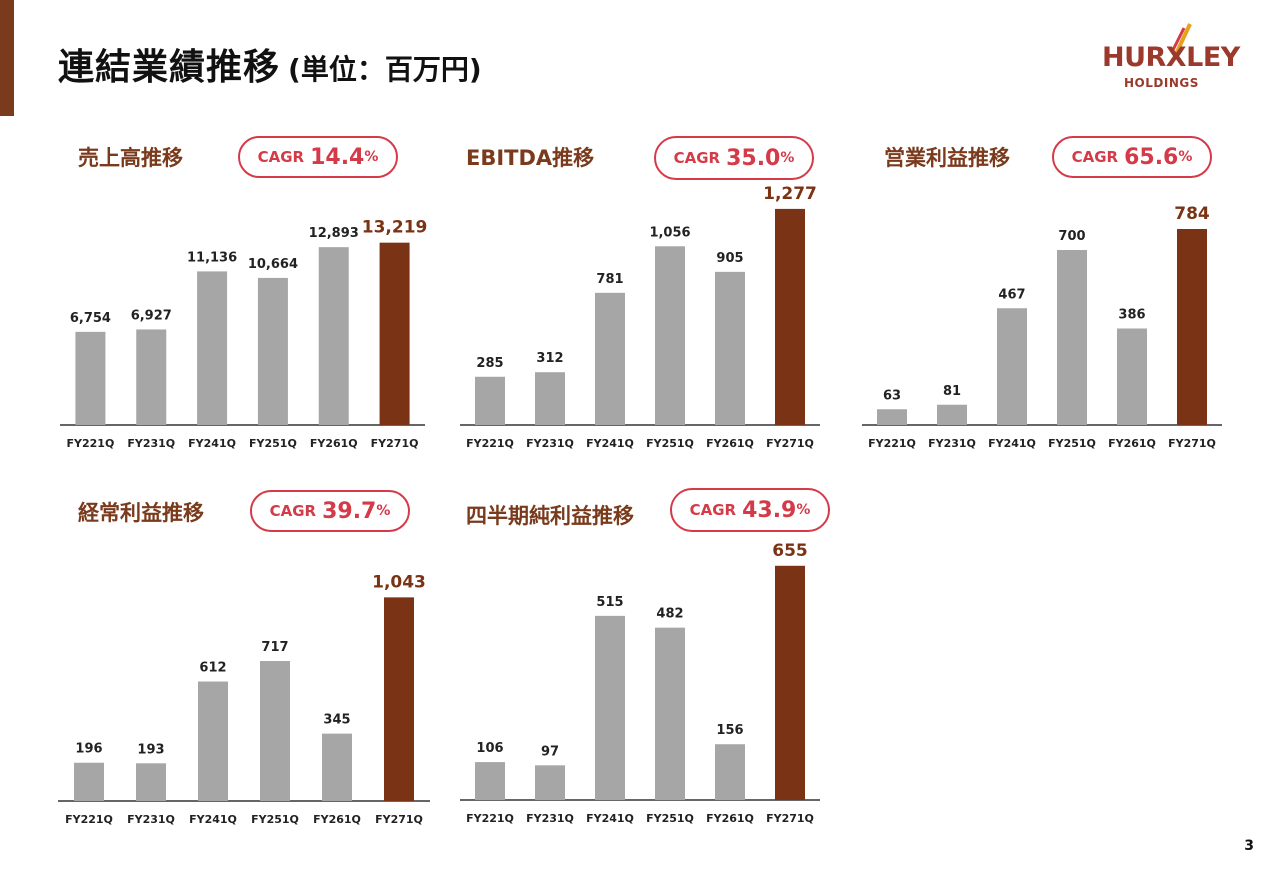  What do you see at coordinates (892, 395) in the screenshot?
I see `data-label-FY221Q: 63` at bounding box center [892, 395].